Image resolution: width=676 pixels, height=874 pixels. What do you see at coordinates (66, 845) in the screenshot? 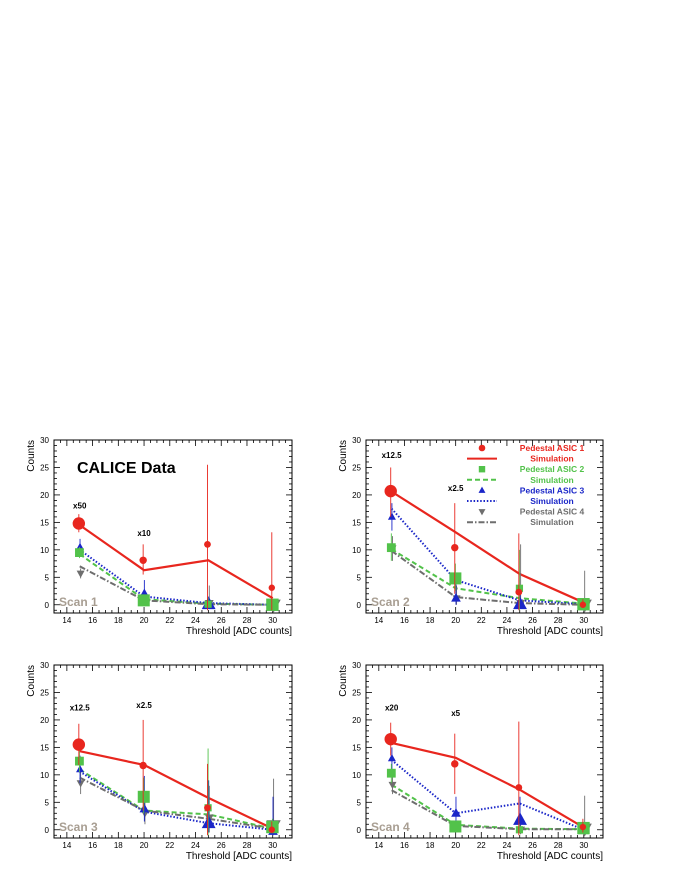
I see `x-tick-label: 14` at bounding box center [66, 845].